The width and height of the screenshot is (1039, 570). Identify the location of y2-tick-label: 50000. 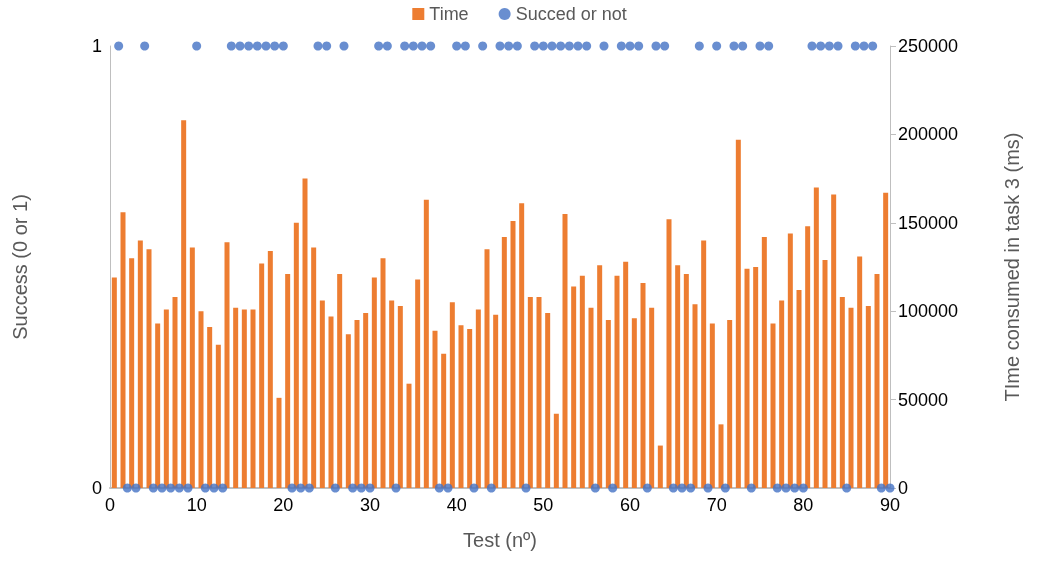
(923, 399).